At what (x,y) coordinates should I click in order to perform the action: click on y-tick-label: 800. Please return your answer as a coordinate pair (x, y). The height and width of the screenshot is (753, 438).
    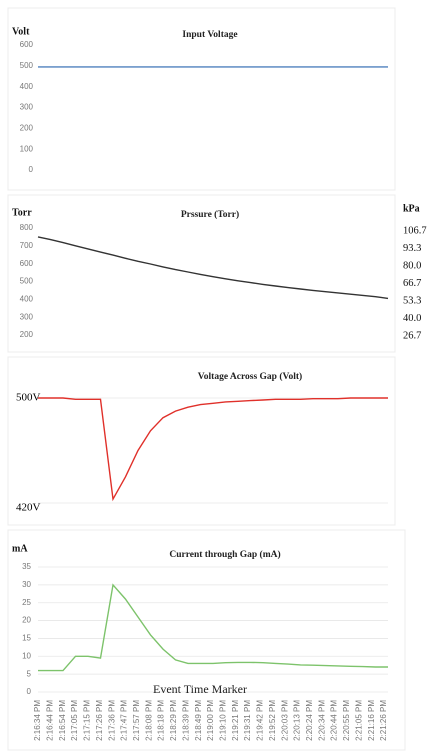
    Looking at the image, I should click on (27, 227).